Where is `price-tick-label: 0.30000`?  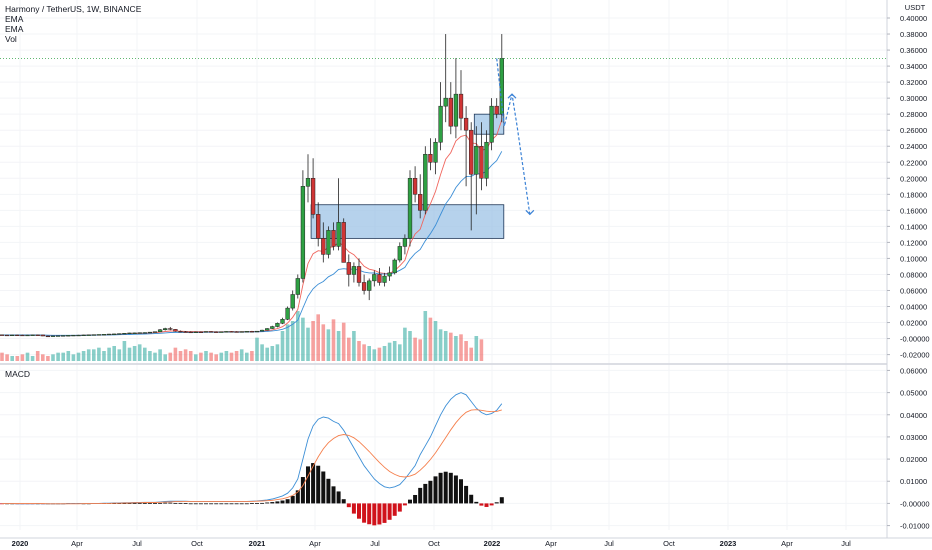 price-tick-label: 0.30000 is located at coordinates (913, 98).